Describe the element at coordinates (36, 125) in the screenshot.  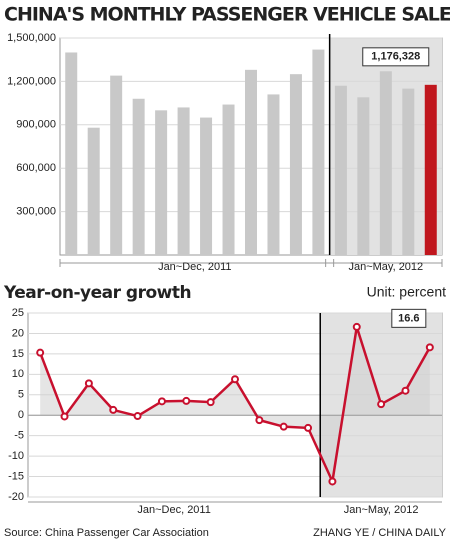
I see `y-tick-label: 900,000` at that location.